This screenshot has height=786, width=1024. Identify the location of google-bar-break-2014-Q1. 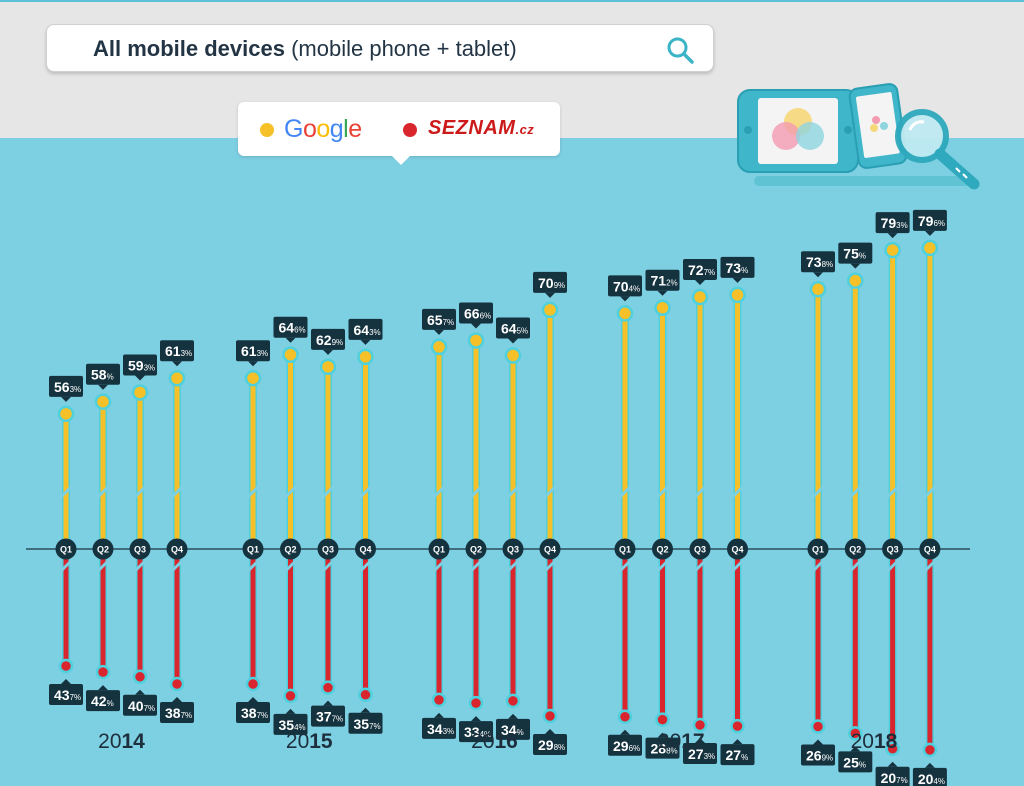
(66, 492).